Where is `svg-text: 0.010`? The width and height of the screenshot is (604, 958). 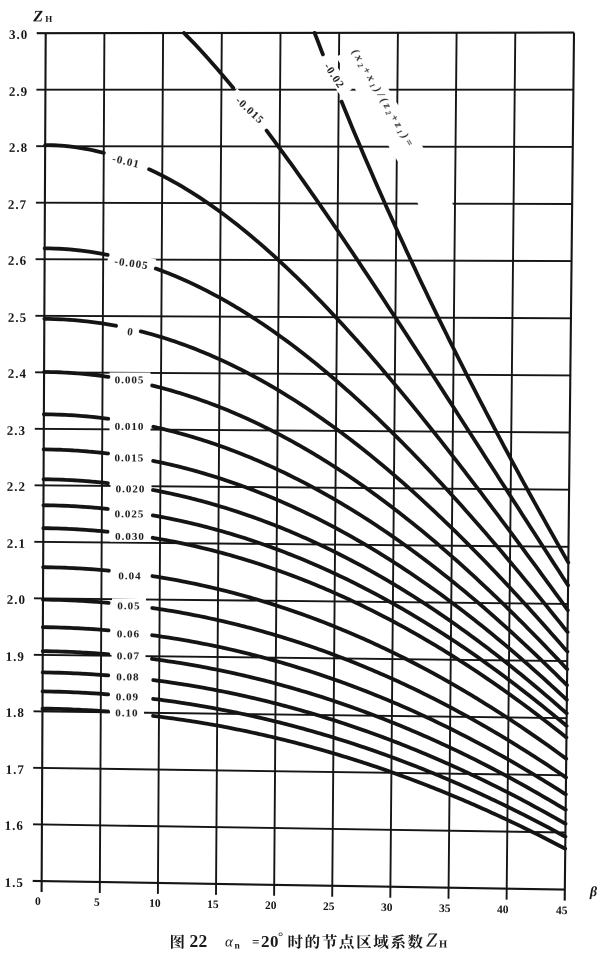 svg-text: 0.010 is located at coordinates (130, 427).